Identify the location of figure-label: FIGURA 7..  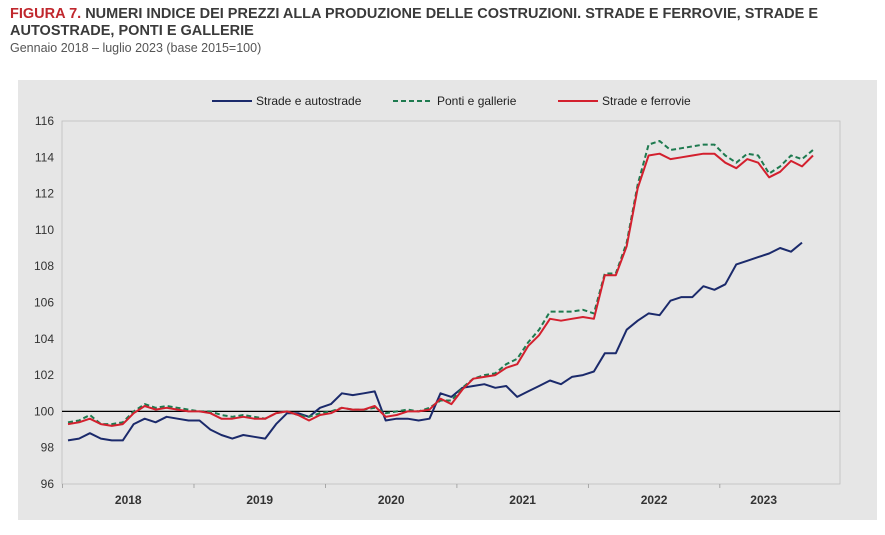
(46, 14).